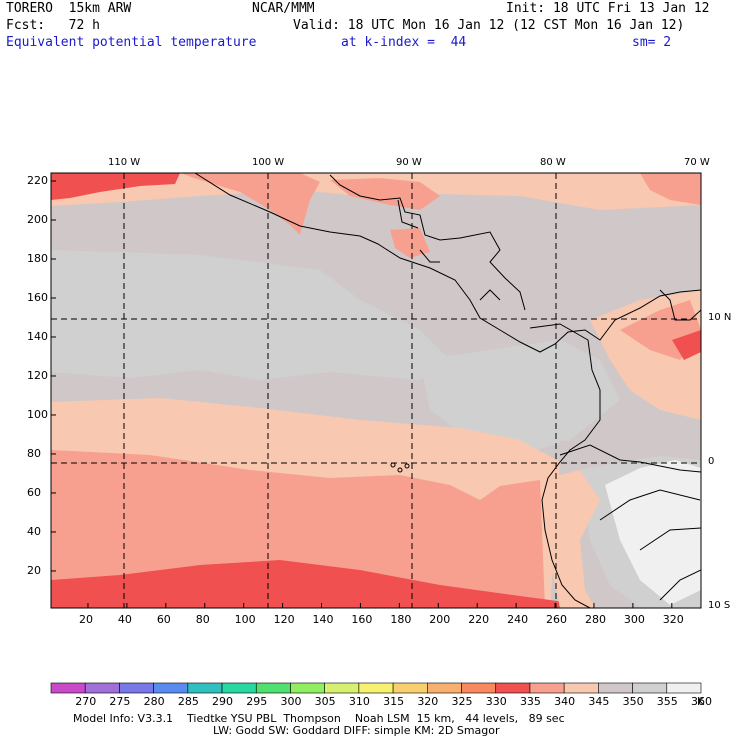  I want to click on y-tick-label: 160, so click(37, 297).